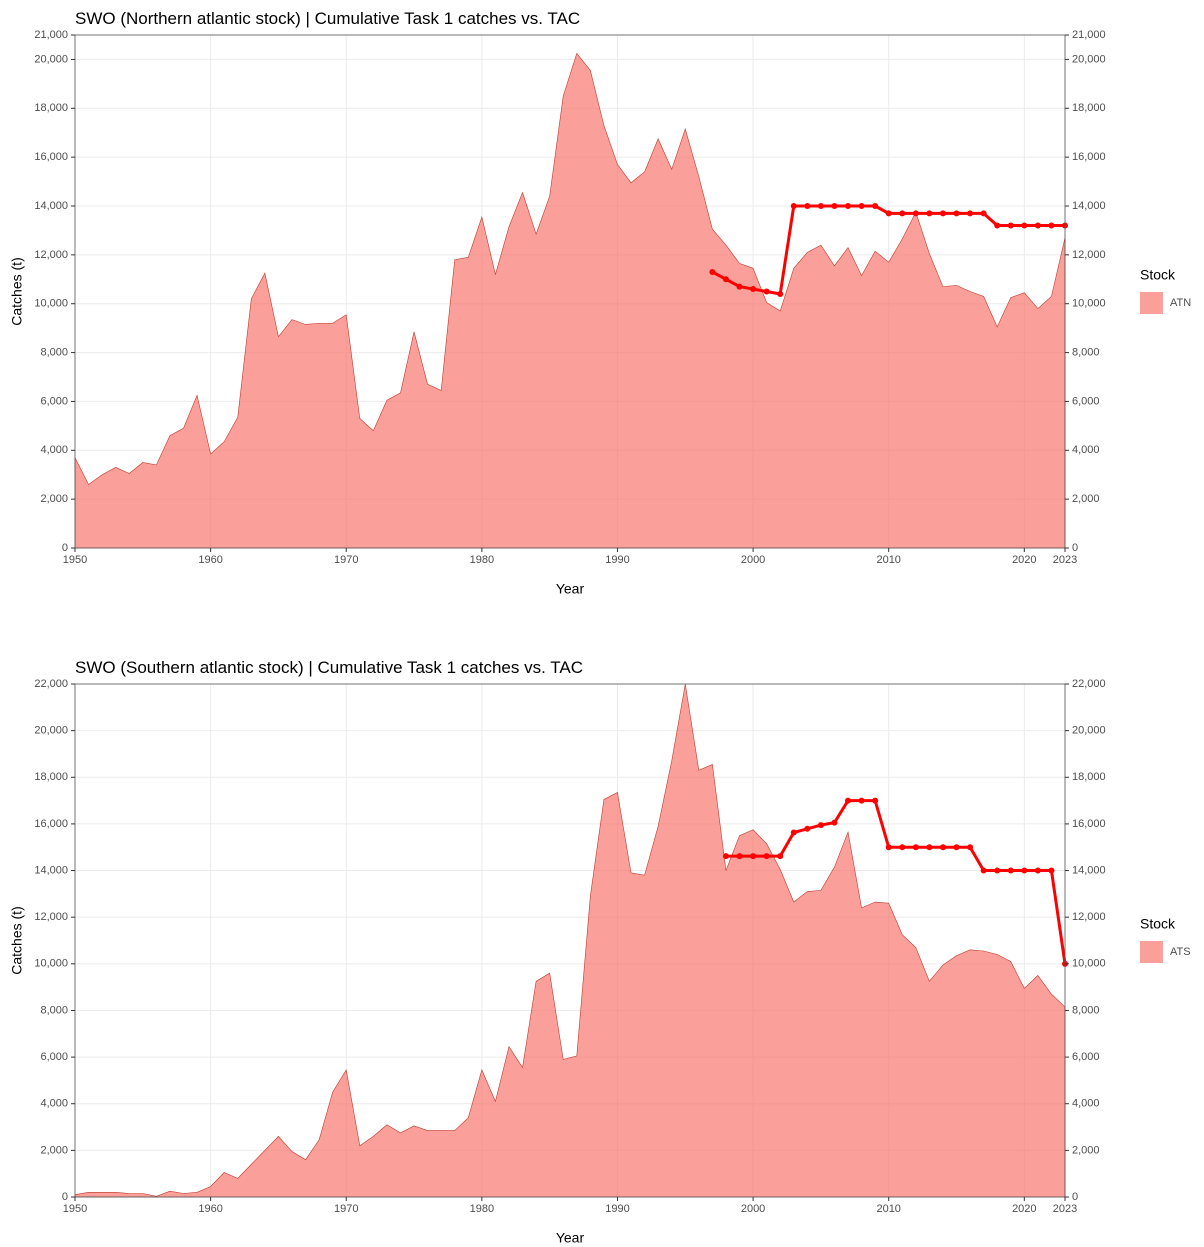 The image size is (1204, 1247). Describe the element at coordinates (54, 1104) in the screenshot. I see `y-tick-label: 4,000` at that location.